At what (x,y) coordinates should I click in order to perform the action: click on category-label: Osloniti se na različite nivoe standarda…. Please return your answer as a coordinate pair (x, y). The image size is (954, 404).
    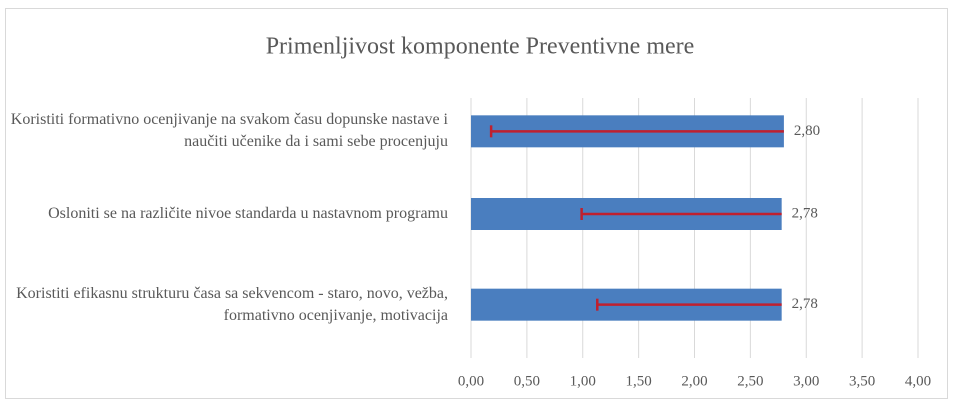
    Looking at the image, I should click on (248, 213).